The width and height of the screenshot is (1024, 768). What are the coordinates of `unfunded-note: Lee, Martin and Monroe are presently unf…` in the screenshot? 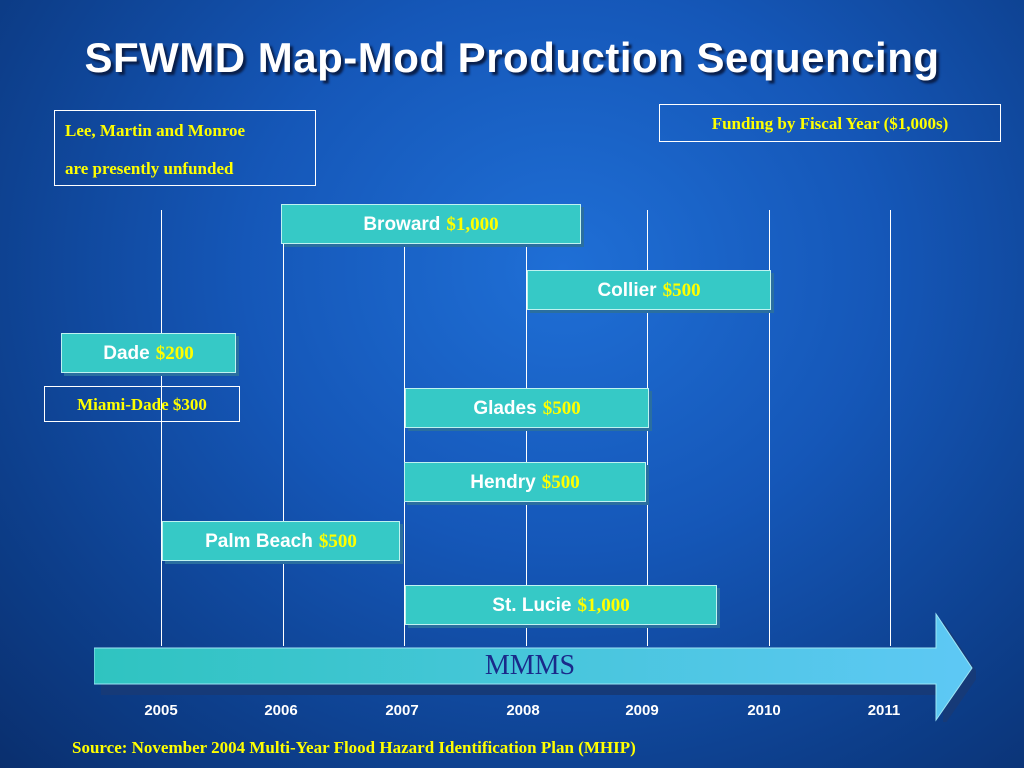 It's located at (185, 148).